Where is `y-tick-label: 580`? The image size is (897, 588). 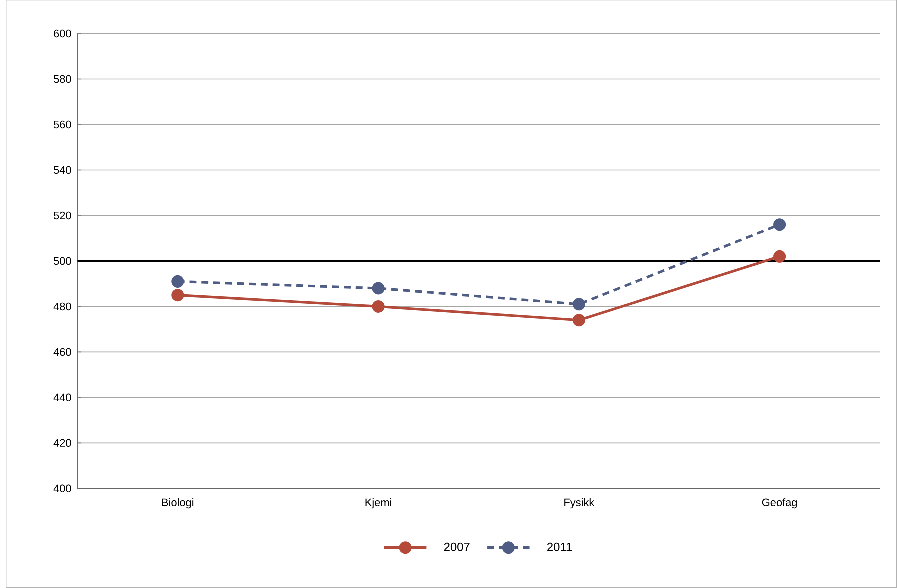 y-tick-label: 580 is located at coordinates (63, 79).